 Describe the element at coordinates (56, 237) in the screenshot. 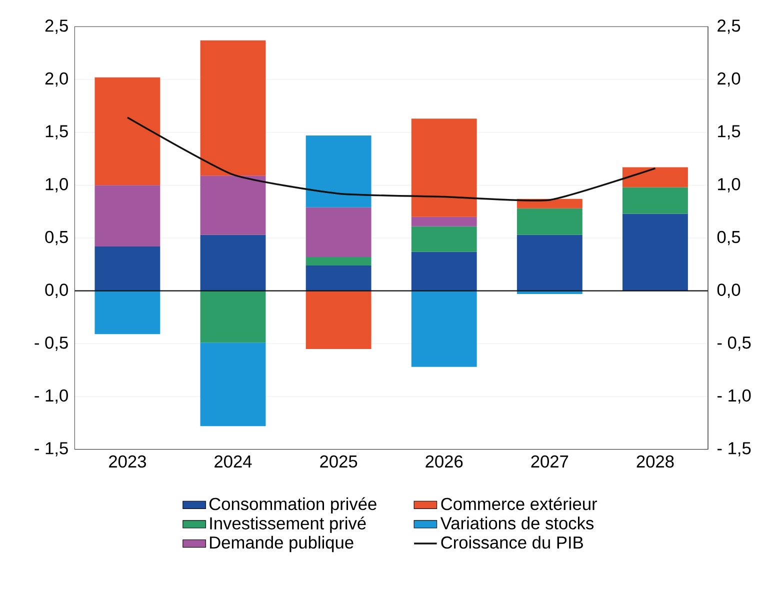

I see `y-tick-label: 0,5` at that location.